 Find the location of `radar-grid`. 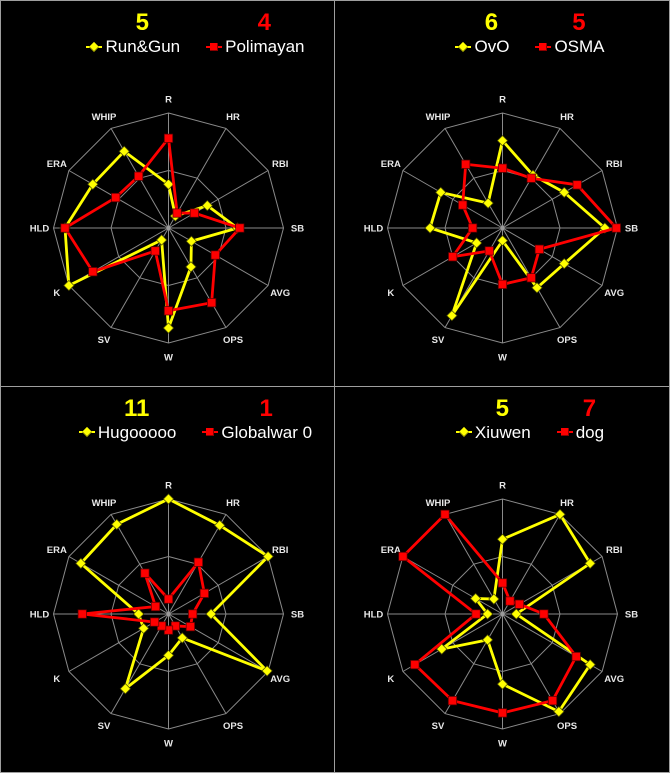

radar-grid is located at coordinates (502, 613).